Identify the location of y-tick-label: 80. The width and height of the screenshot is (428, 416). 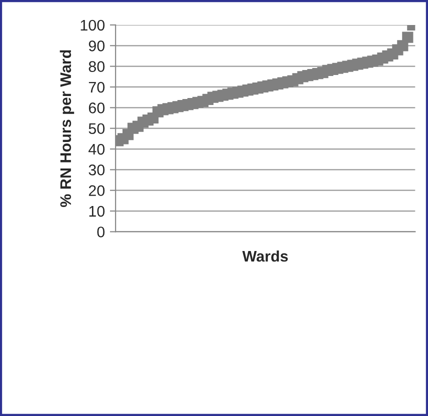
(96, 66).